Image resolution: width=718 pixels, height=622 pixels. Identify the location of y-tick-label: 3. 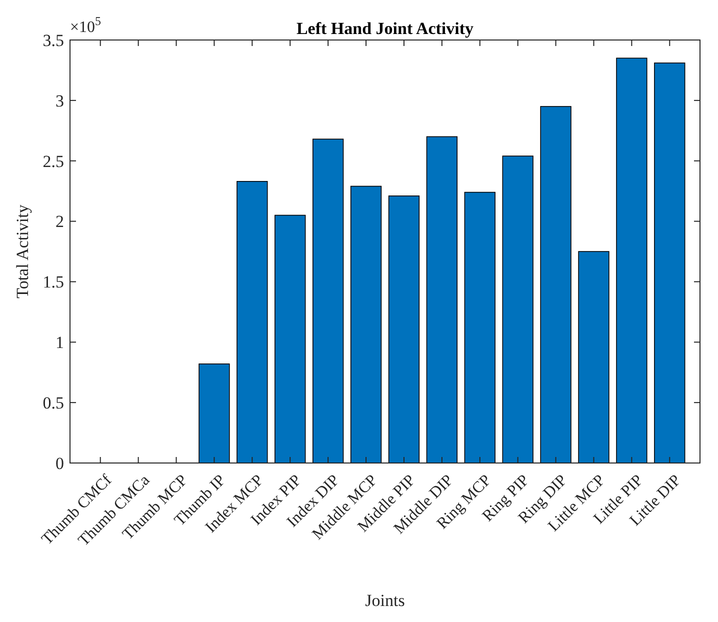
(60, 100).